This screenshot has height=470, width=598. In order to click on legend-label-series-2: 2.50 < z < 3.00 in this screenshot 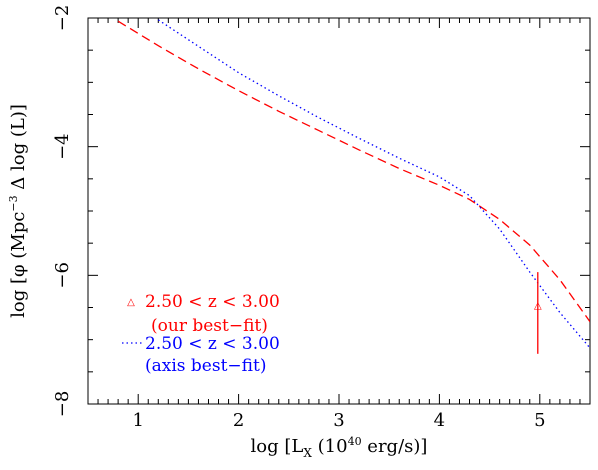, I will do `click(212, 344)`.